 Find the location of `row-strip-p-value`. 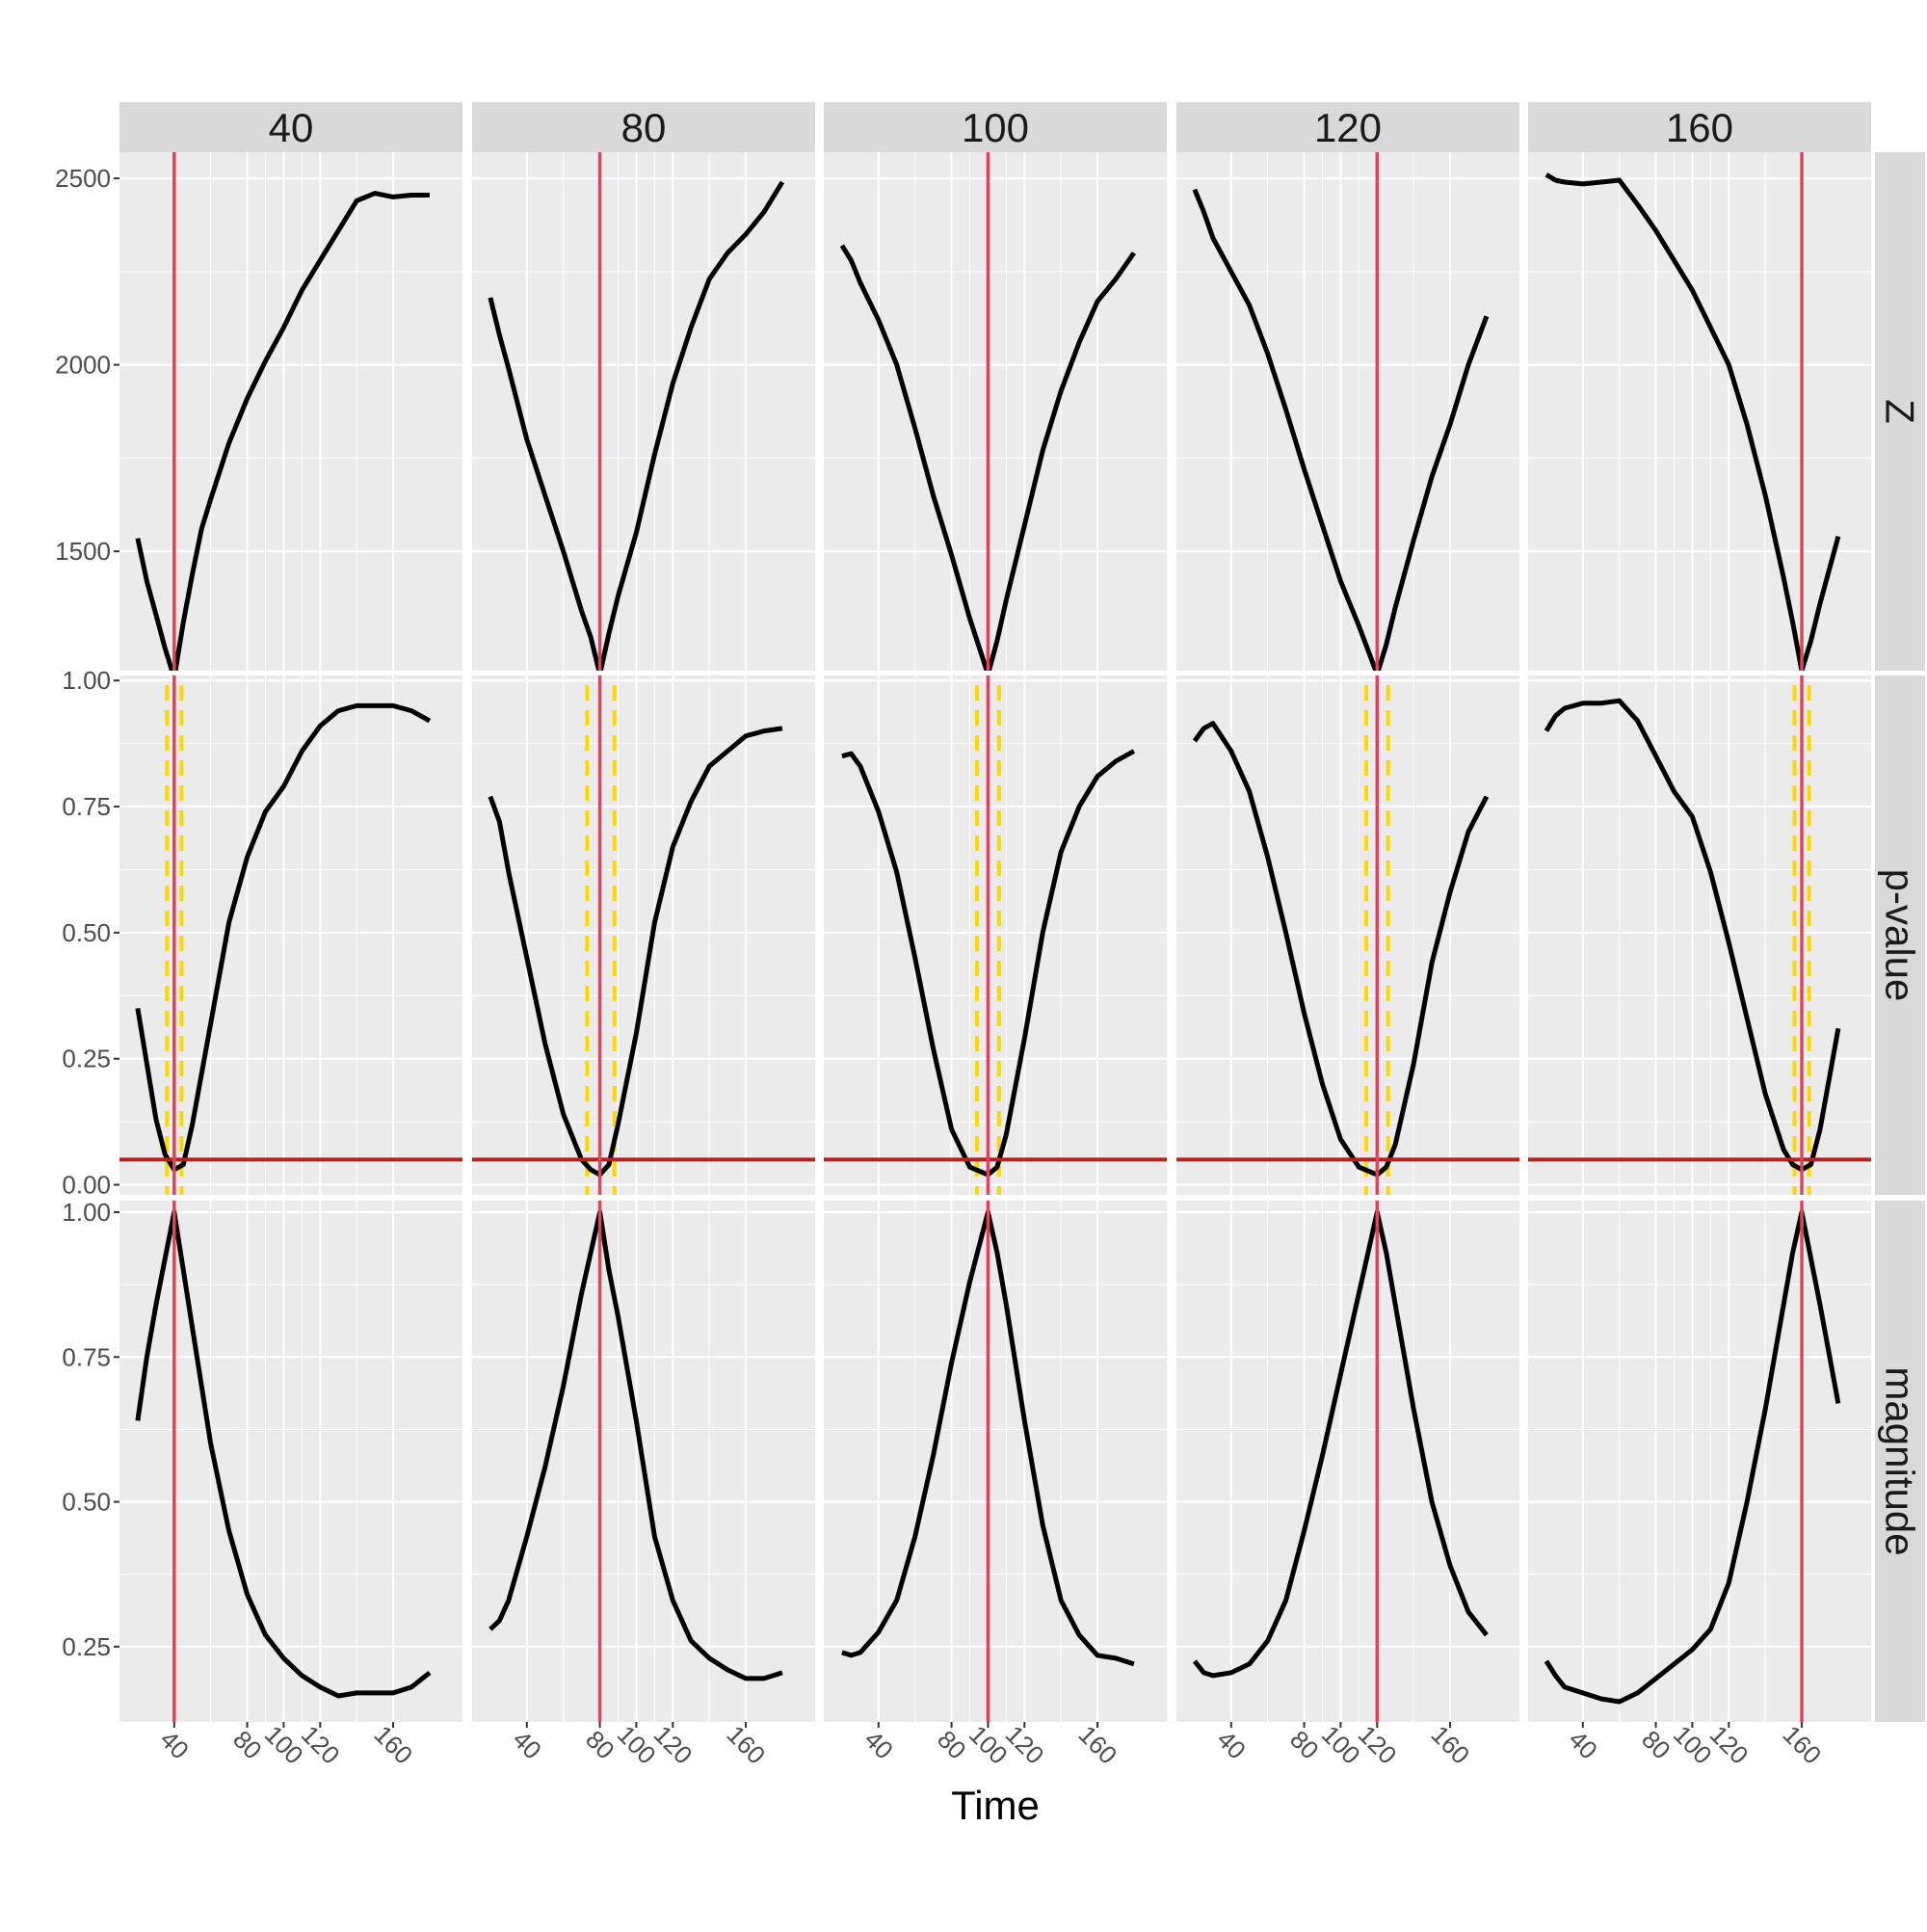

row-strip-p-value is located at coordinates (1900, 935).